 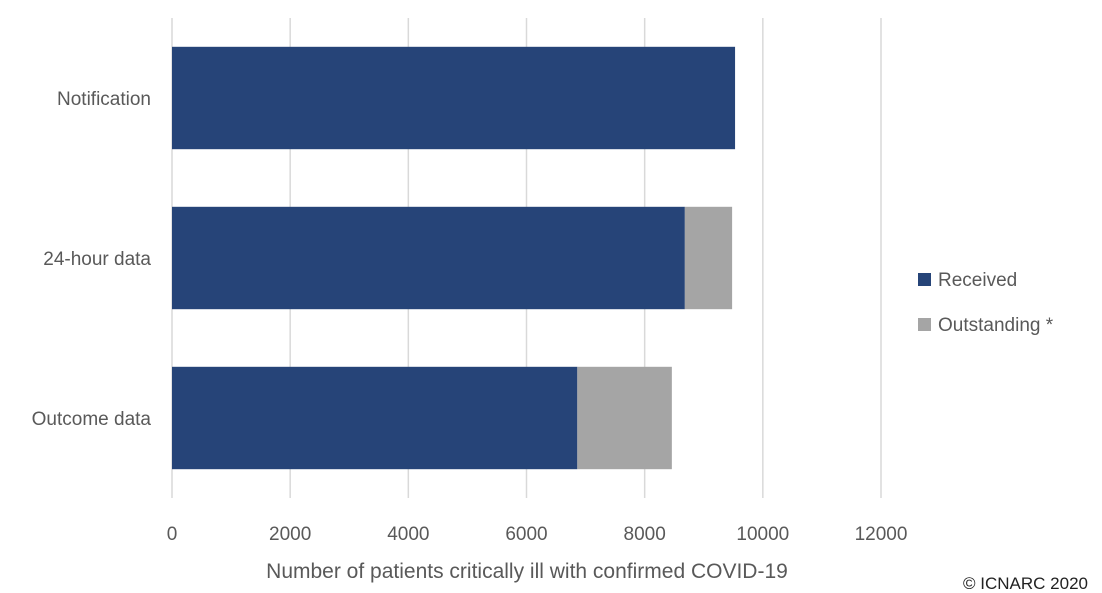 What do you see at coordinates (408, 534) in the screenshot?
I see `x-tick-label: 4000` at bounding box center [408, 534].